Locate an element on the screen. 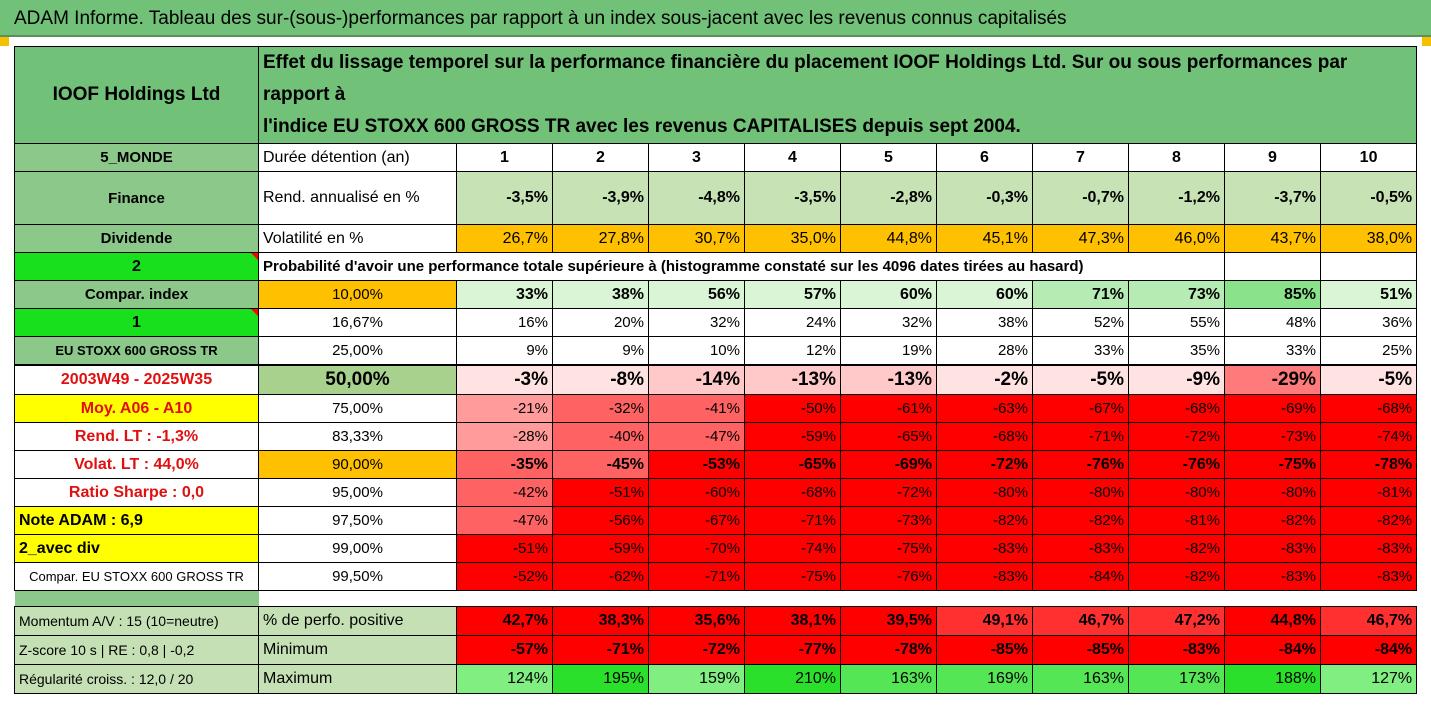  percentile-cell: -80% is located at coordinates (1176, 492).